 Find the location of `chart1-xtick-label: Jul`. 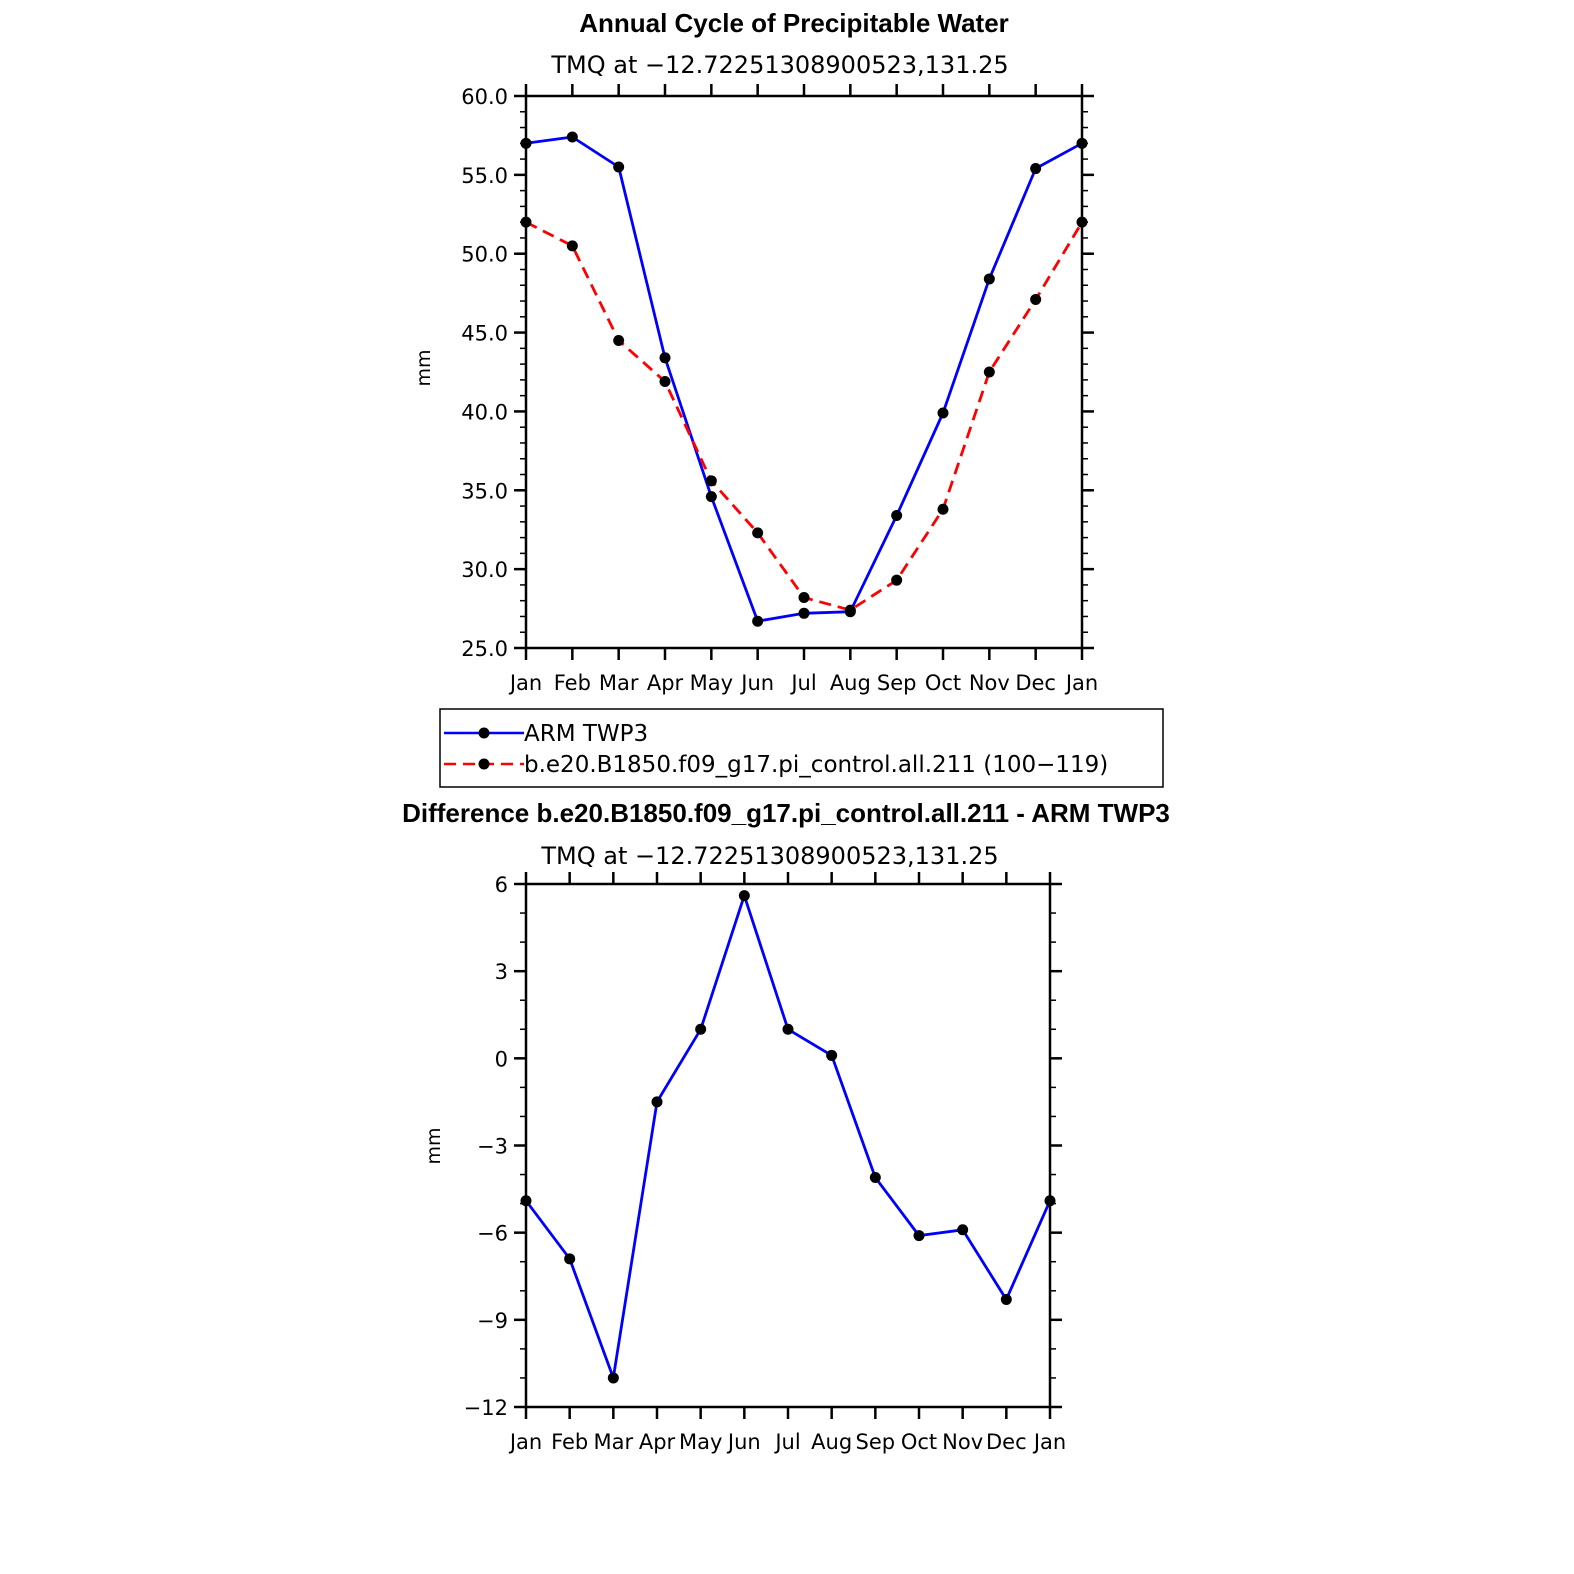

chart1-xtick-label: Jul is located at coordinates (802, 683).